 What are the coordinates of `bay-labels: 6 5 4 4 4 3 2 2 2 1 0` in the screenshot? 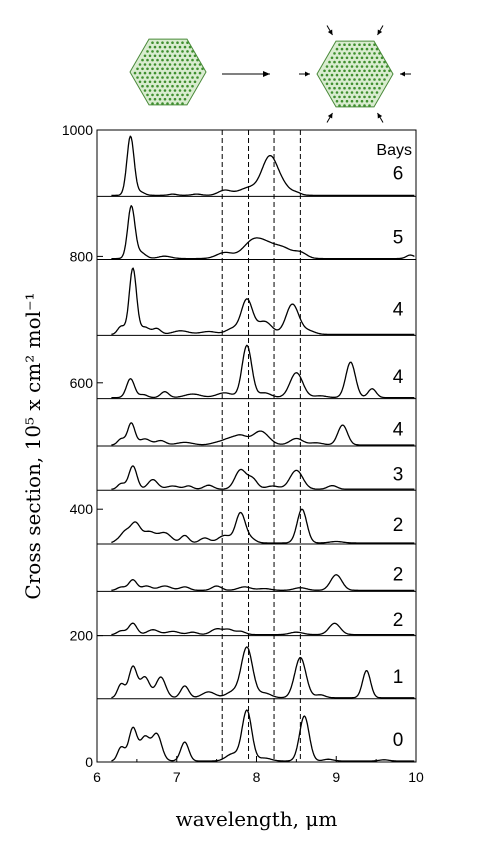 It's located at (398, 457).